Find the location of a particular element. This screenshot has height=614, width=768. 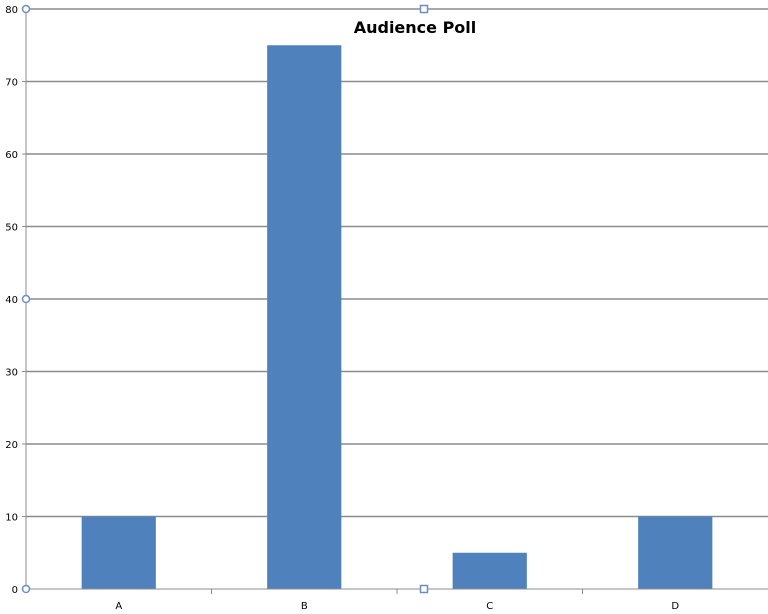

y-tick-label: 50 is located at coordinates (11, 228).